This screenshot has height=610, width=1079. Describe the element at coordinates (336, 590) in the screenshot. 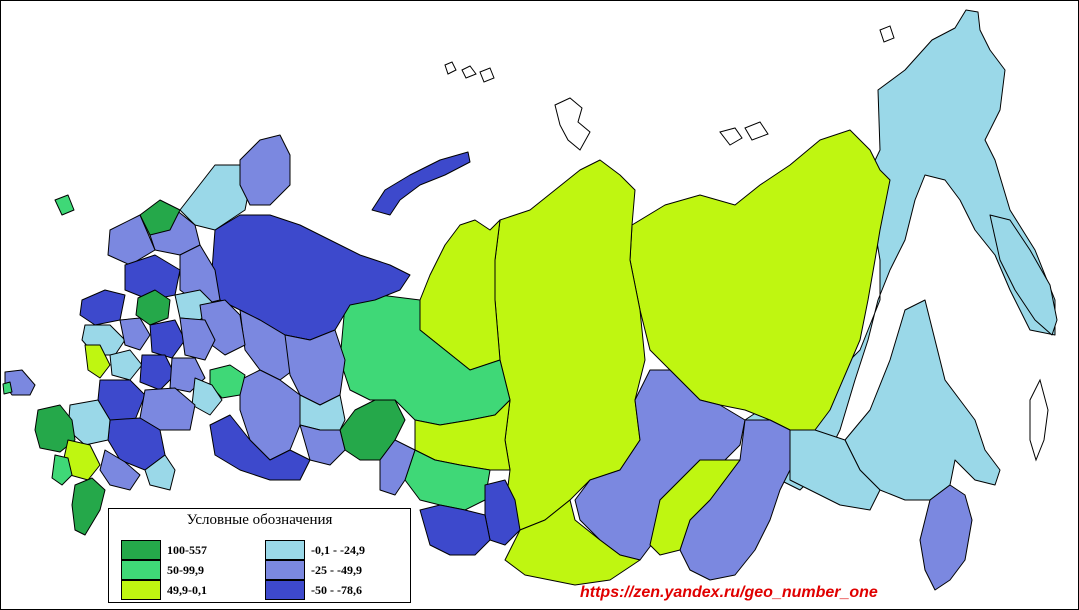

I see `legend-label: -50 - -78,6` at that location.